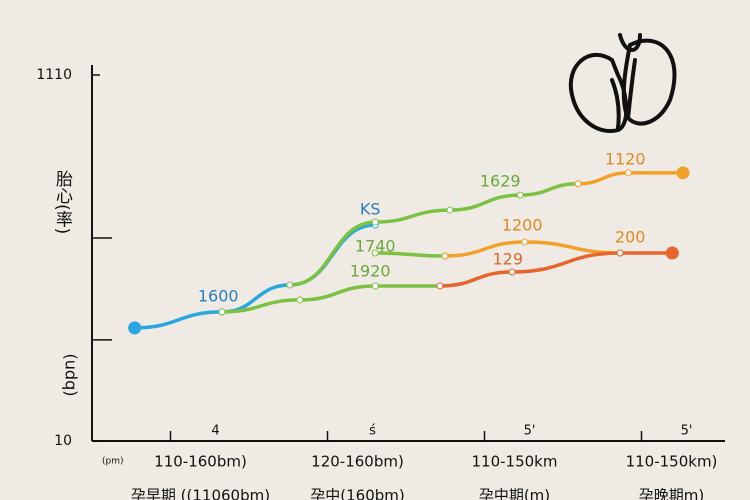  What do you see at coordinates (622, 83) in the screenshot?
I see `heart-icon` at bounding box center [622, 83].